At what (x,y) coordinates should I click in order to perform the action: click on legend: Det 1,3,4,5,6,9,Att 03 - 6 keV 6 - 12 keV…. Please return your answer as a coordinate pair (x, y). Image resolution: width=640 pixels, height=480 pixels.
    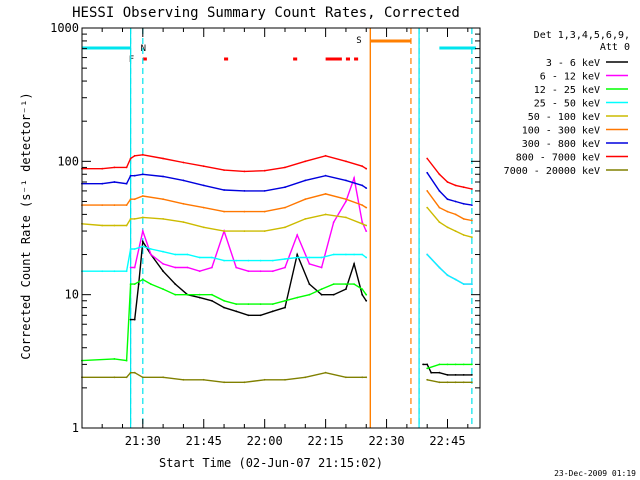
    Looking at the image, I should click on (567, 103).